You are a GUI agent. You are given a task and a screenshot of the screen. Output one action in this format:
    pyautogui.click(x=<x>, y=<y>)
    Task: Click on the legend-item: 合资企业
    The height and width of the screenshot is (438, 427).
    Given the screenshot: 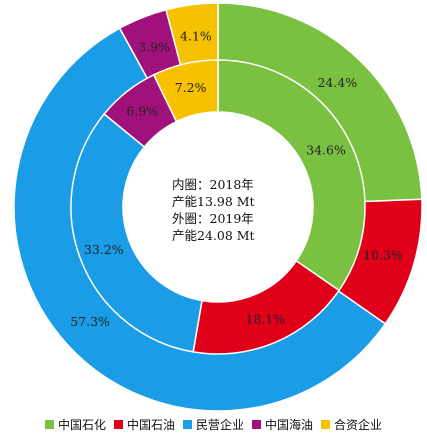 What is the action you would take?
    pyautogui.click(x=351, y=424)
    